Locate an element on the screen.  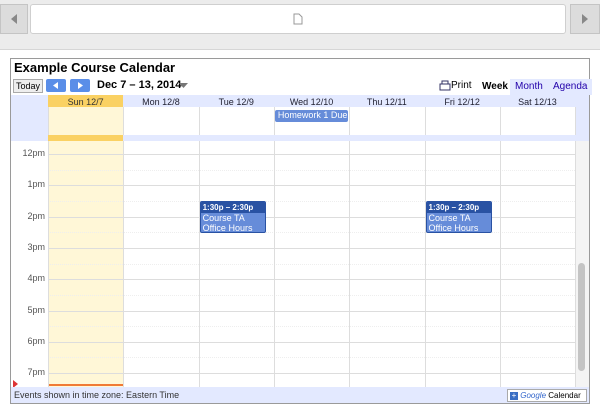
today-all-day is located at coordinates (85, 121).